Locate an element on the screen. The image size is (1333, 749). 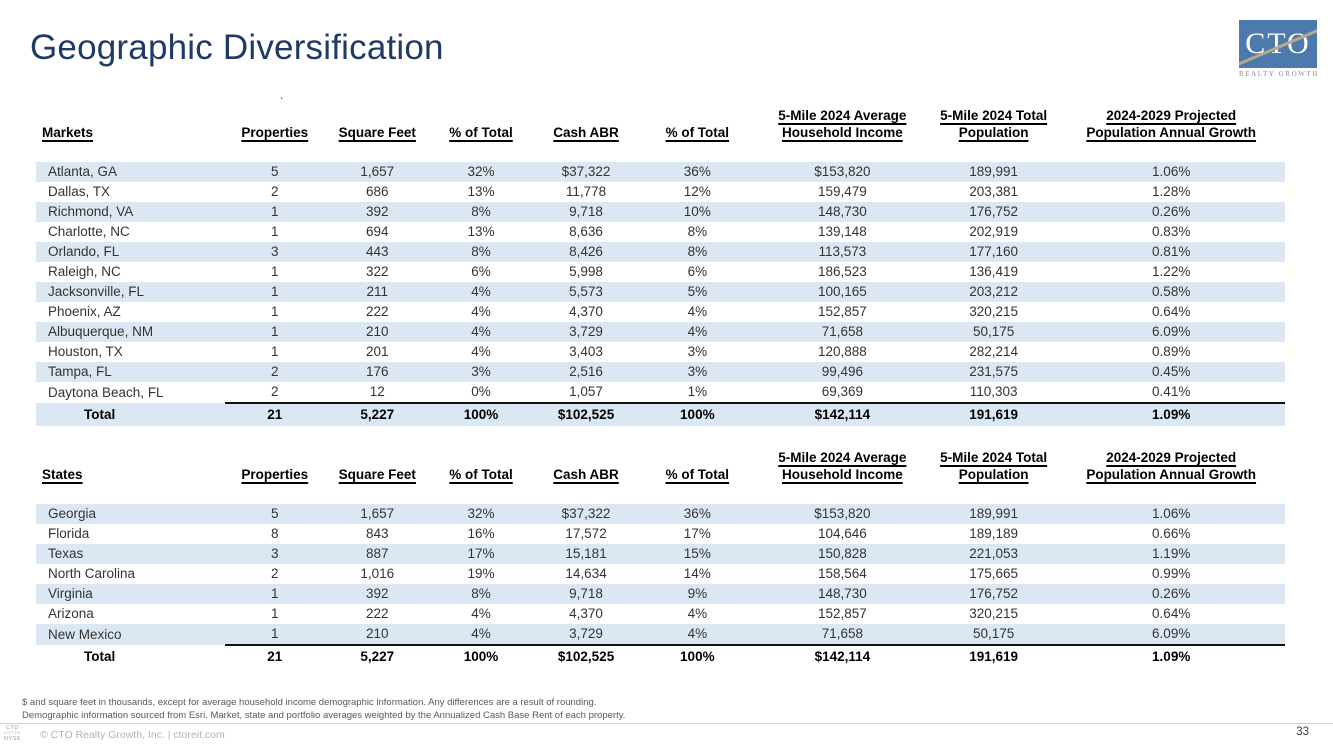
column-header: Square Feet is located at coordinates (377, 474).